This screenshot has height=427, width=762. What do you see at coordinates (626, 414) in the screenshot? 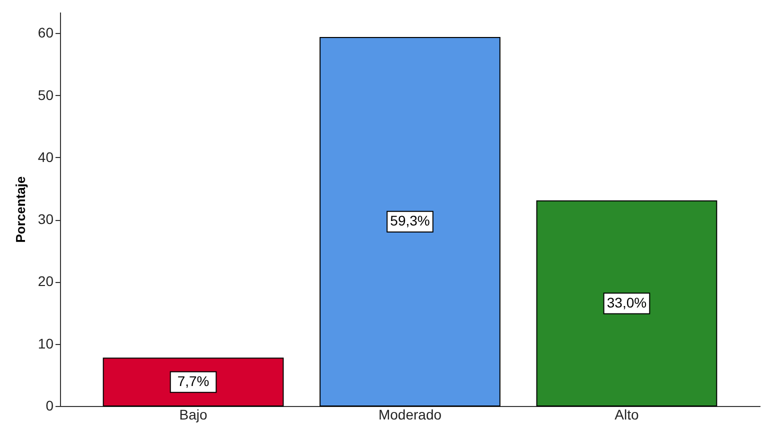
I see `x-tick-label: Alto` at bounding box center [626, 414].